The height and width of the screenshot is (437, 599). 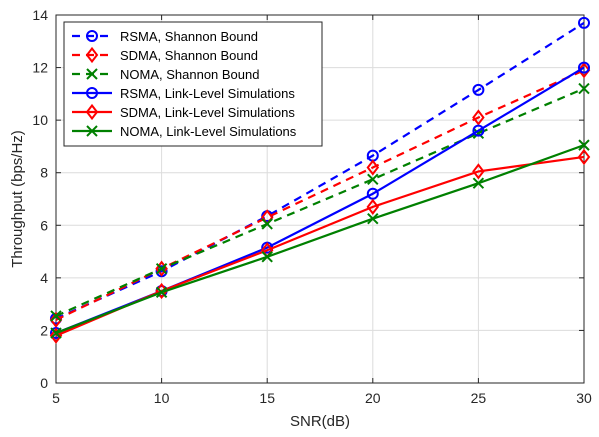 What do you see at coordinates (189, 55) in the screenshot?
I see `legend-label: SDMA, Shannon Bound` at bounding box center [189, 55].